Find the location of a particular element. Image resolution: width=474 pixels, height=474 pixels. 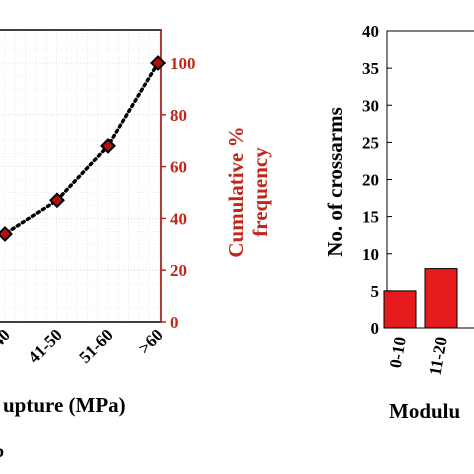

bar-x-tick-label: 0-10 is located at coordinates (398, 352).